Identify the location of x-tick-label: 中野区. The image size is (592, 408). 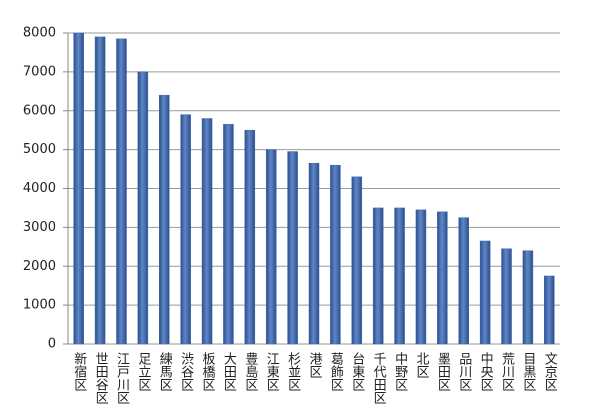
(400, 371).